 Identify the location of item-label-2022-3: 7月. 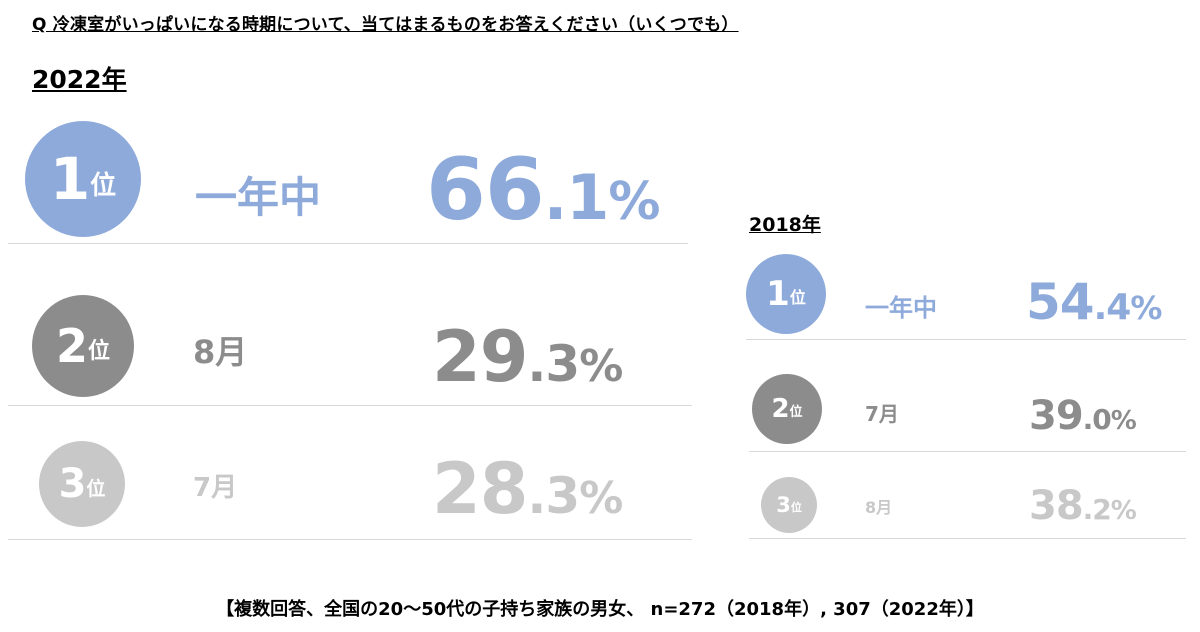
(215, 488).